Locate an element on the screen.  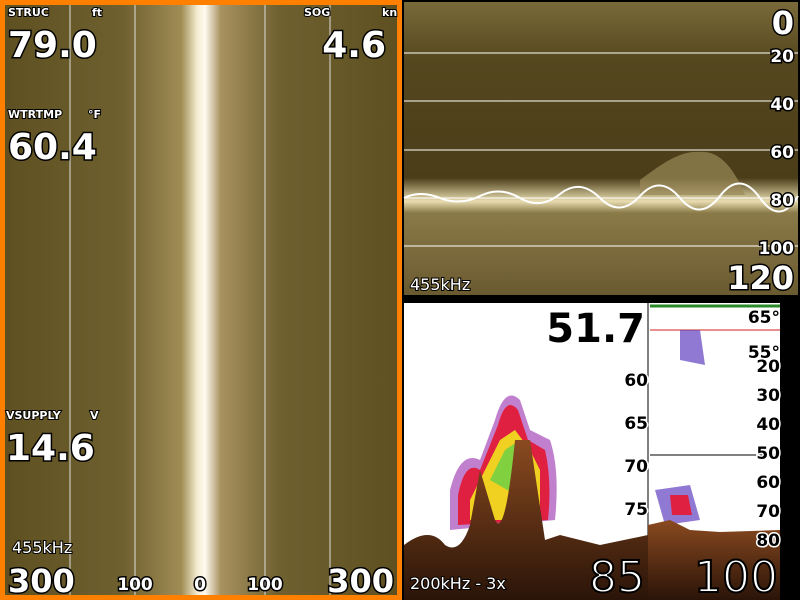
structure-echo is located at coordinates (692, 173).